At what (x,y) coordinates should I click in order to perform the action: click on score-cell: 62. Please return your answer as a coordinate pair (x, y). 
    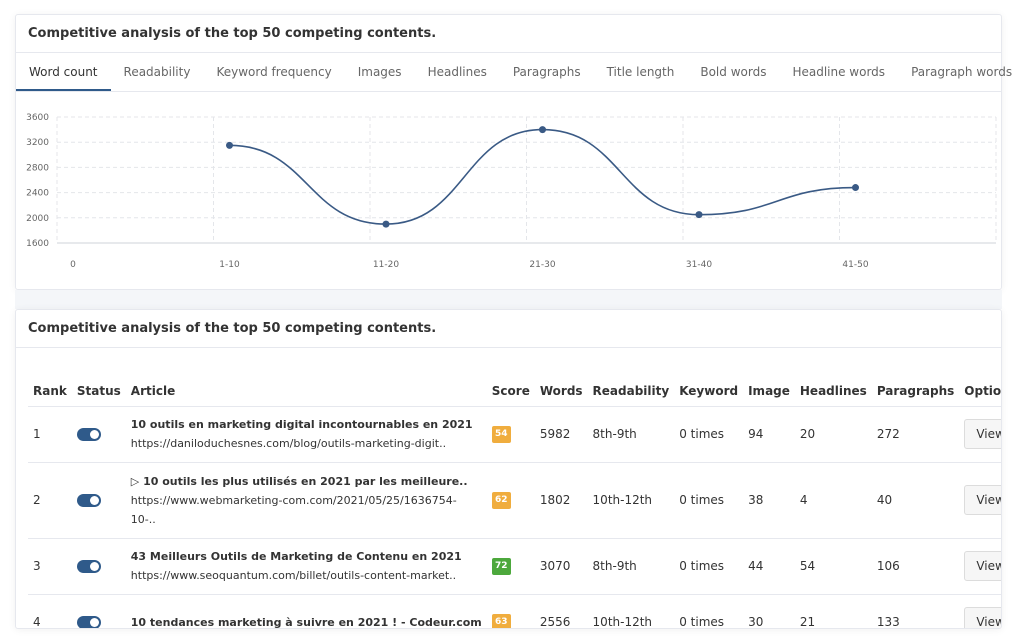
    Looking at the image, I should click on (510, 500).